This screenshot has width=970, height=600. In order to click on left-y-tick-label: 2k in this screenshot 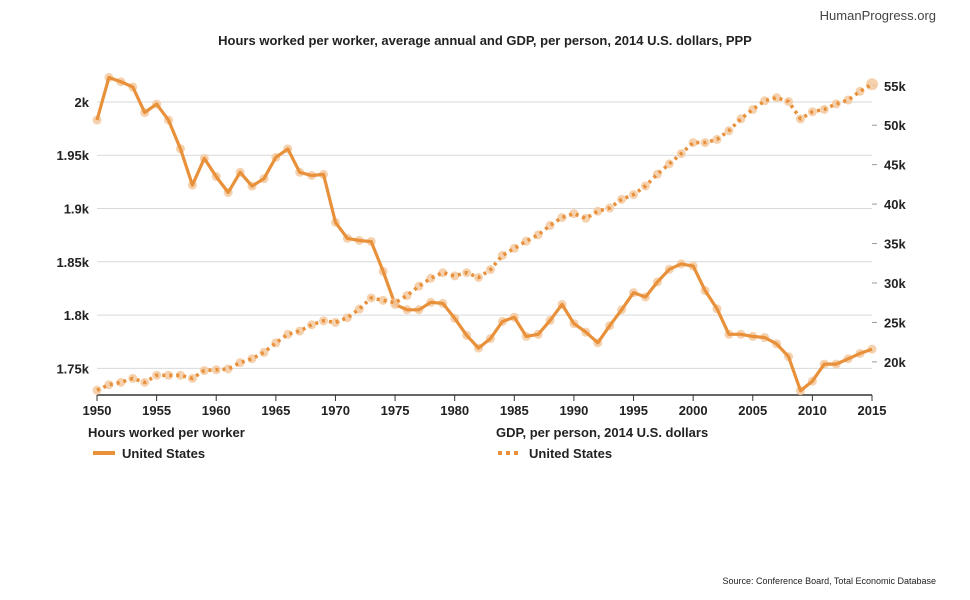, I will do `click(82, 102)`.